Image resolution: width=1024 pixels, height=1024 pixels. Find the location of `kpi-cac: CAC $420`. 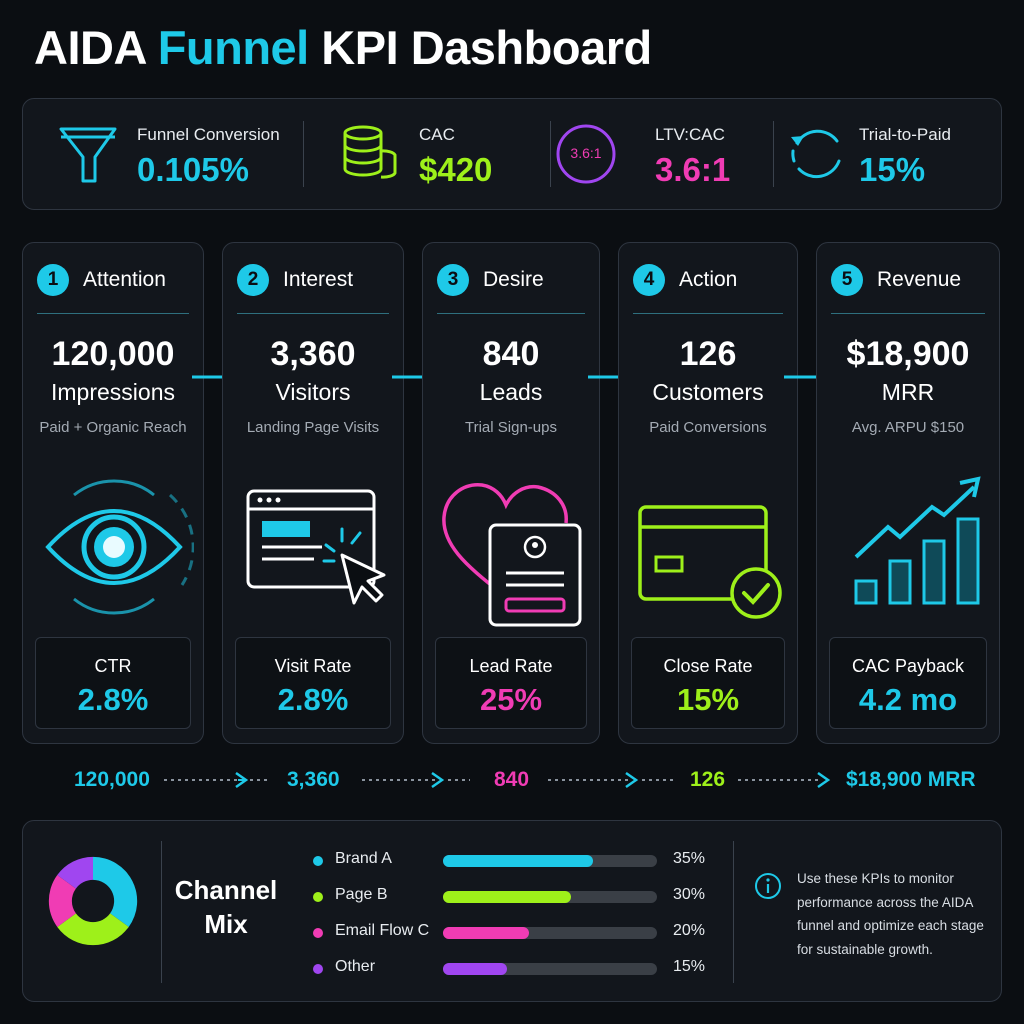

kpi-cac: CAC $420 is located at coordinates (438, 154).